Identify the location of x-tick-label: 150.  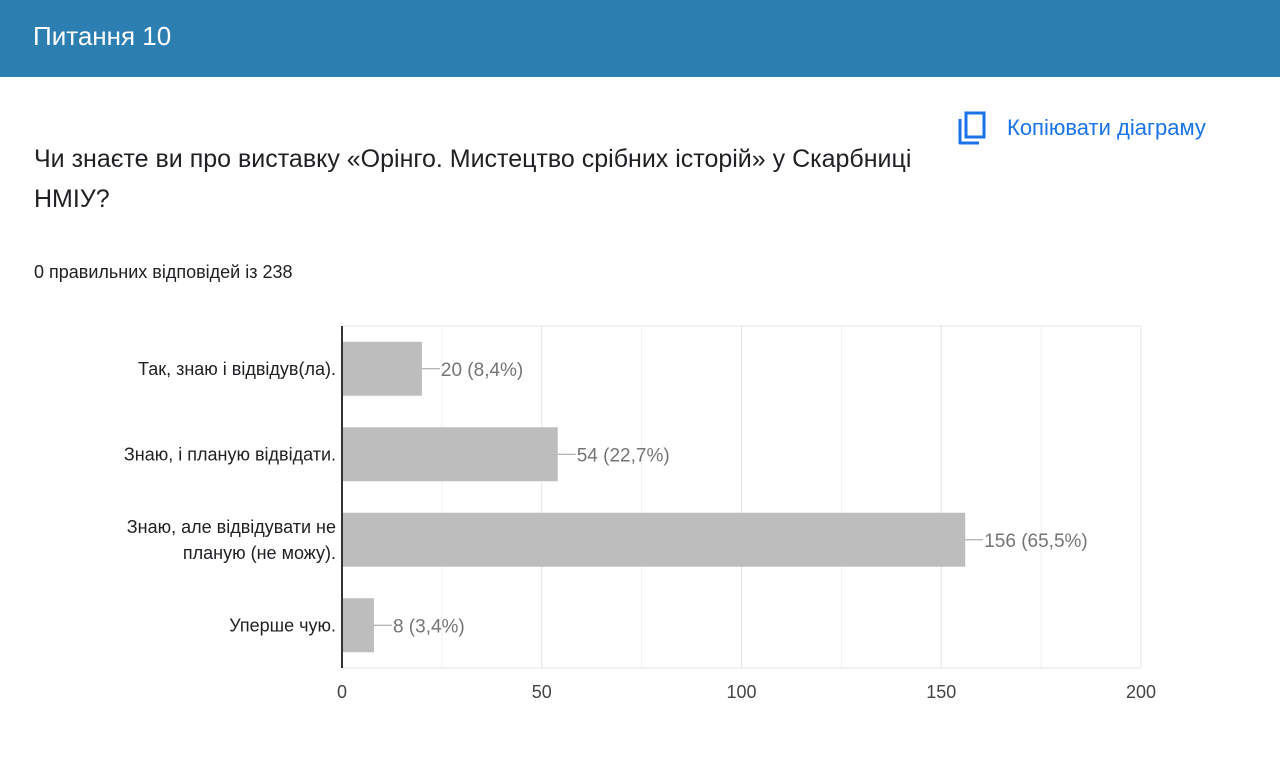
(941, 692).